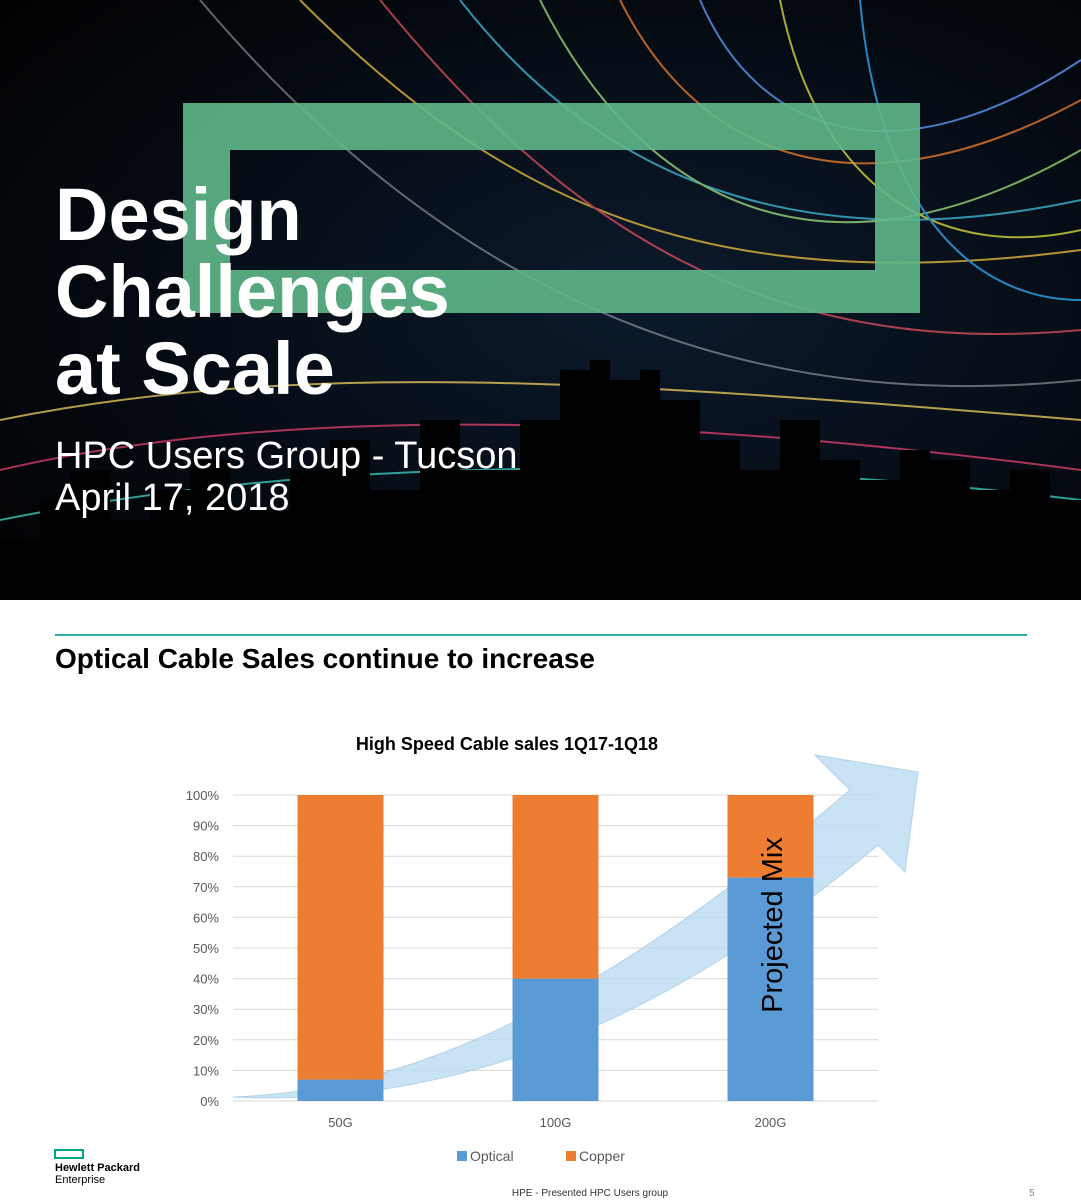  I want to click on y-tick-label: 50%, so click(206, 948).